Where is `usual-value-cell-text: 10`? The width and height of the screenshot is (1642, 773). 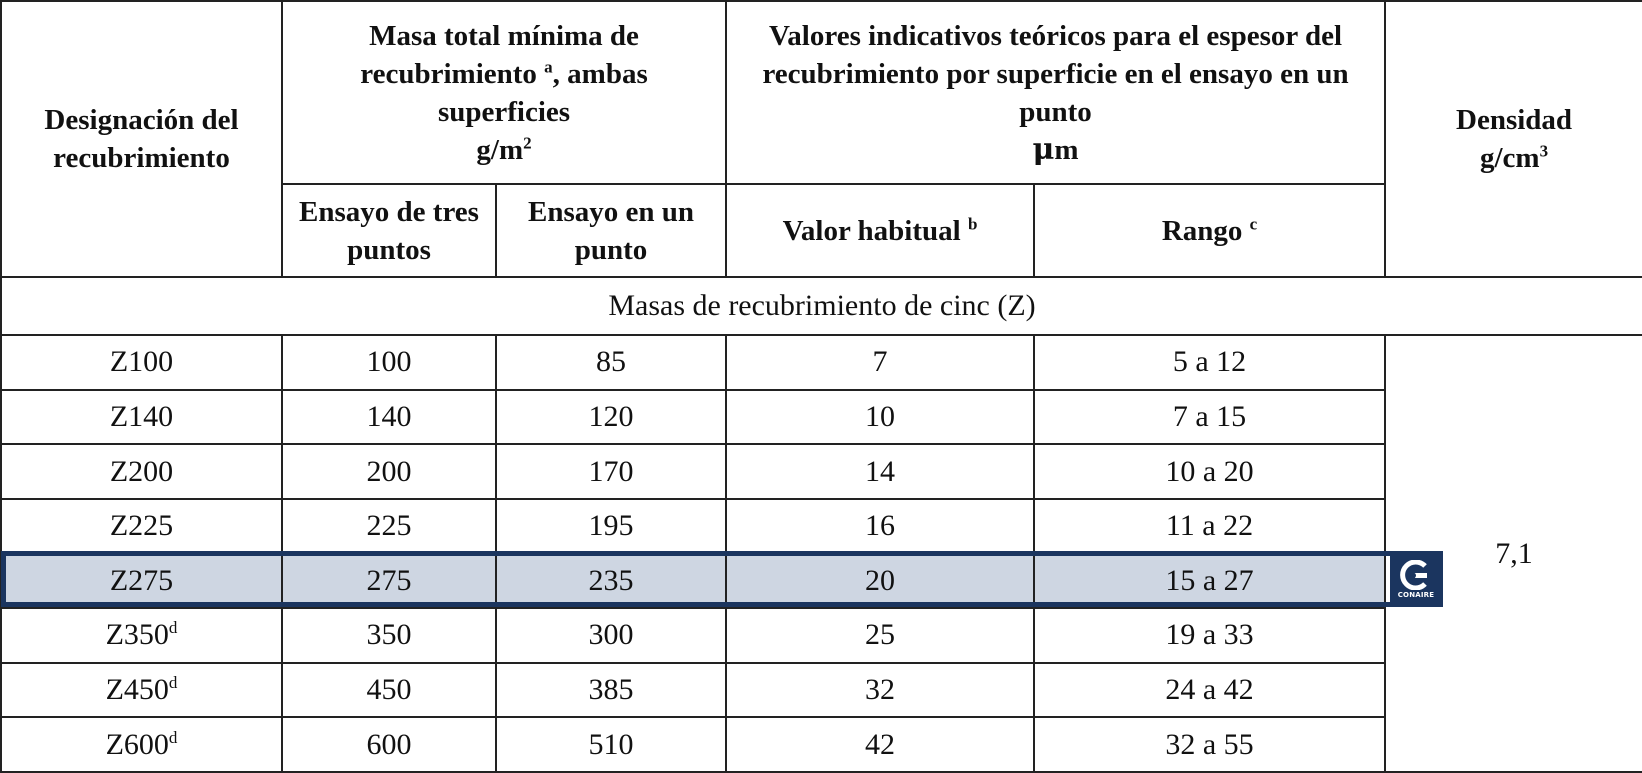
usual-value-cell-text: 10 is located at coordinates (880, 416).